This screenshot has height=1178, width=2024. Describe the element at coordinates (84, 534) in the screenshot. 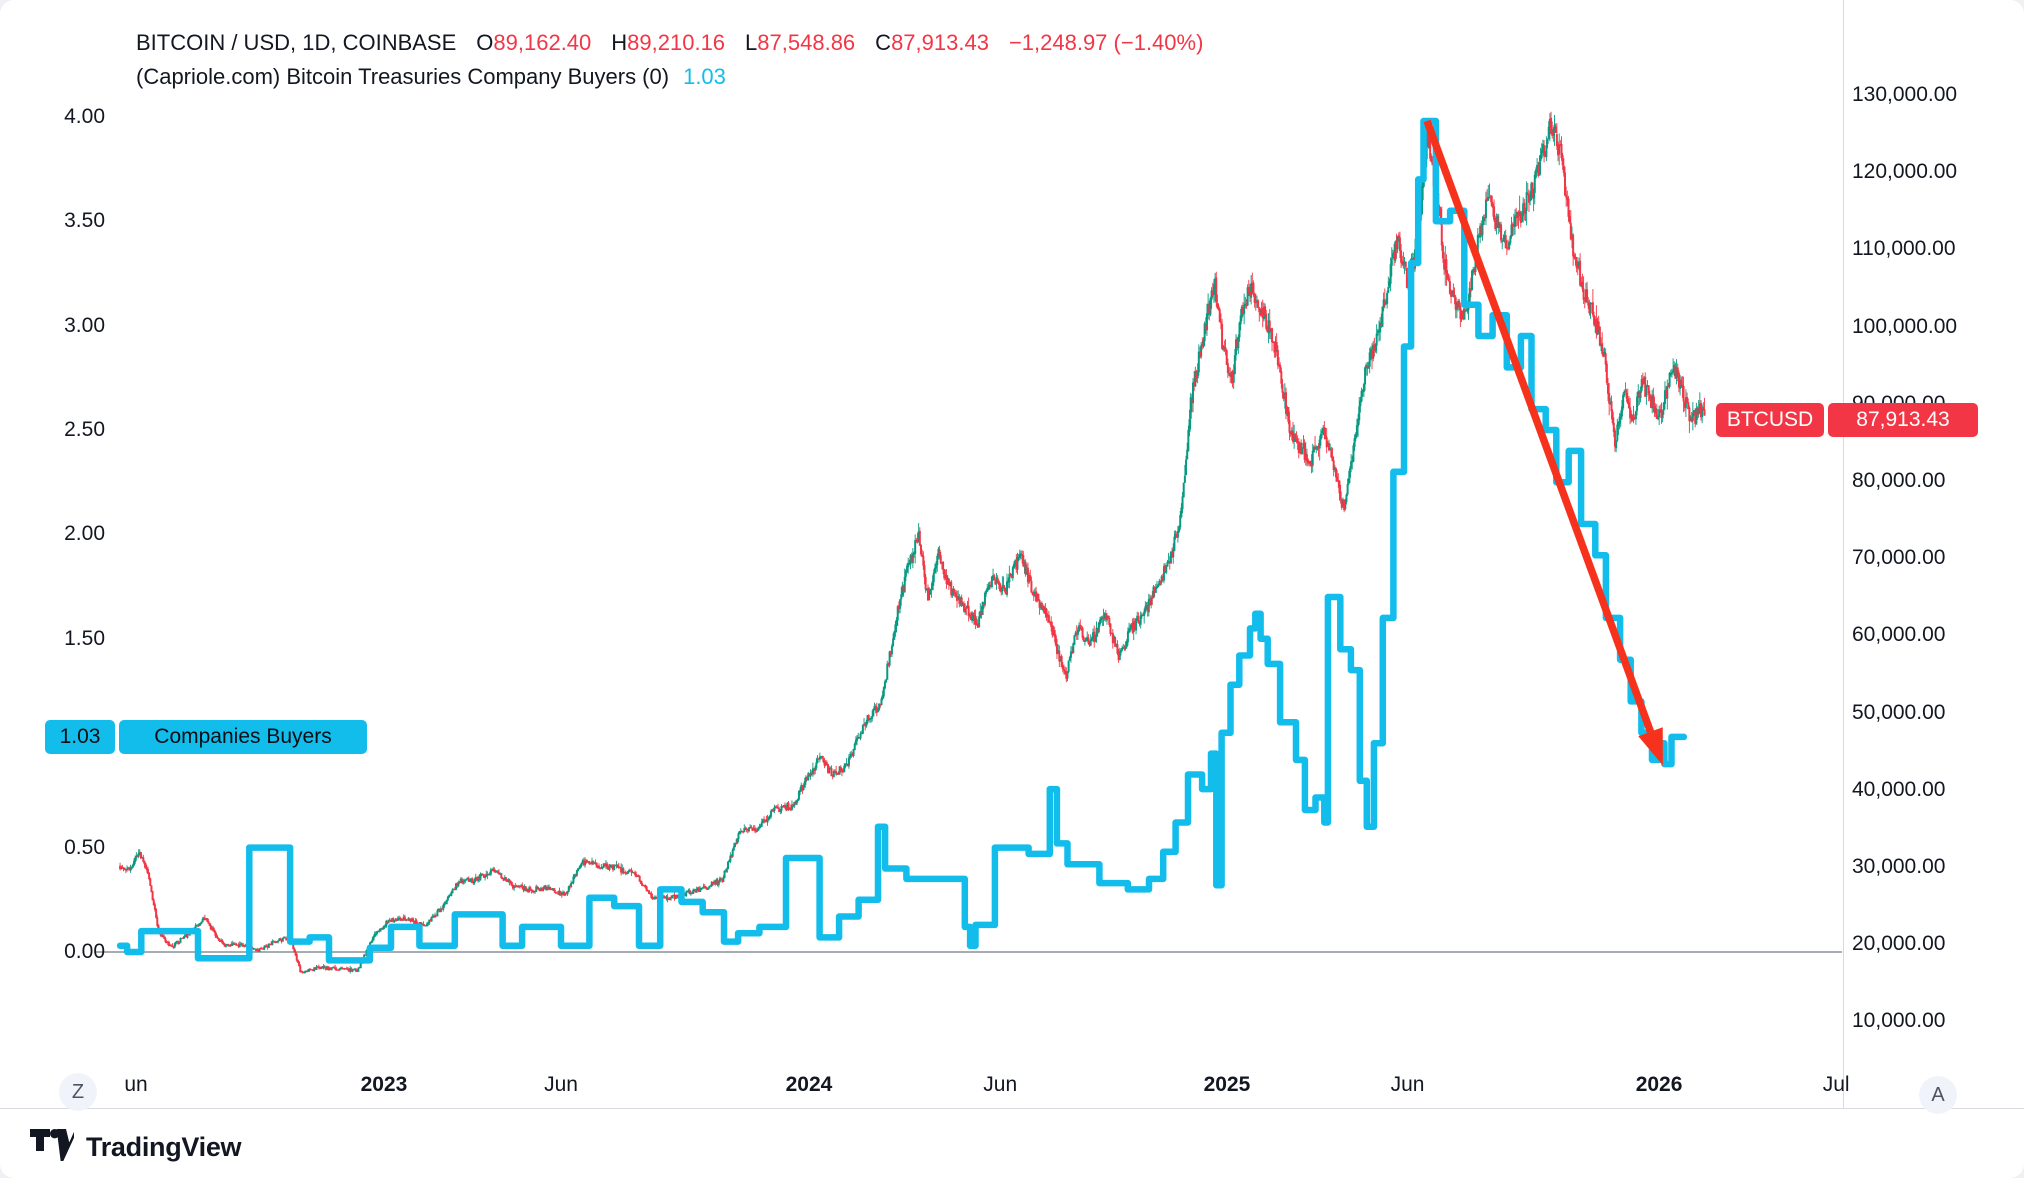

I see `left-axis-tick: 2.00` at that location.